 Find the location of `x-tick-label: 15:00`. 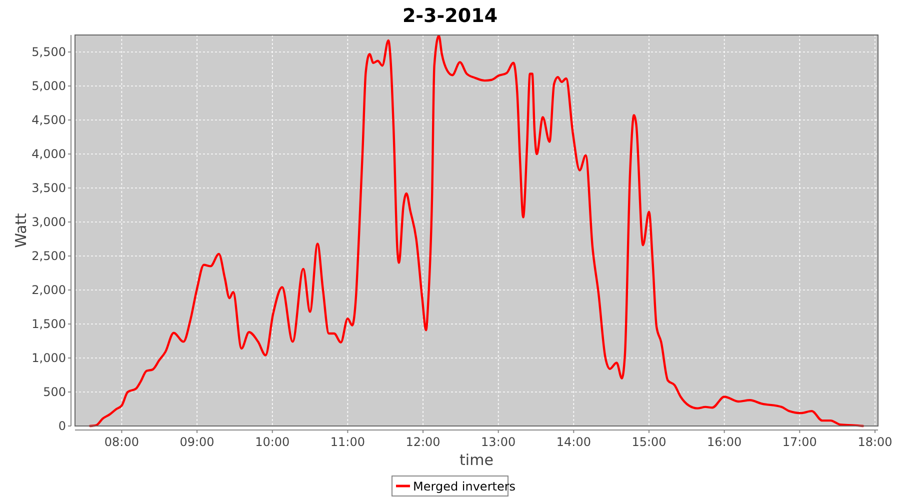

x-tick-label: 15:00 is located at coordinates (649, 442).